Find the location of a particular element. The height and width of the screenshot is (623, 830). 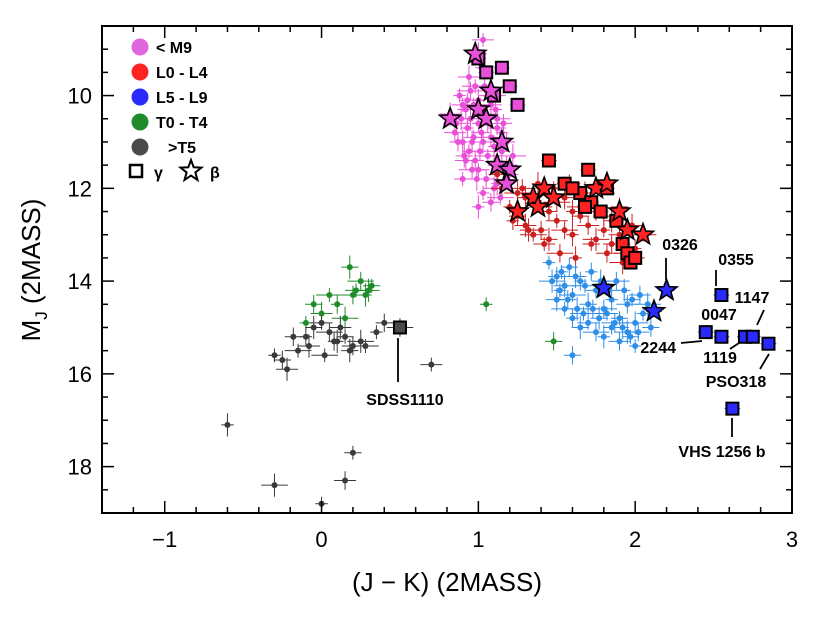

y-tick-label: 14 is located at coordinates (80, 281).